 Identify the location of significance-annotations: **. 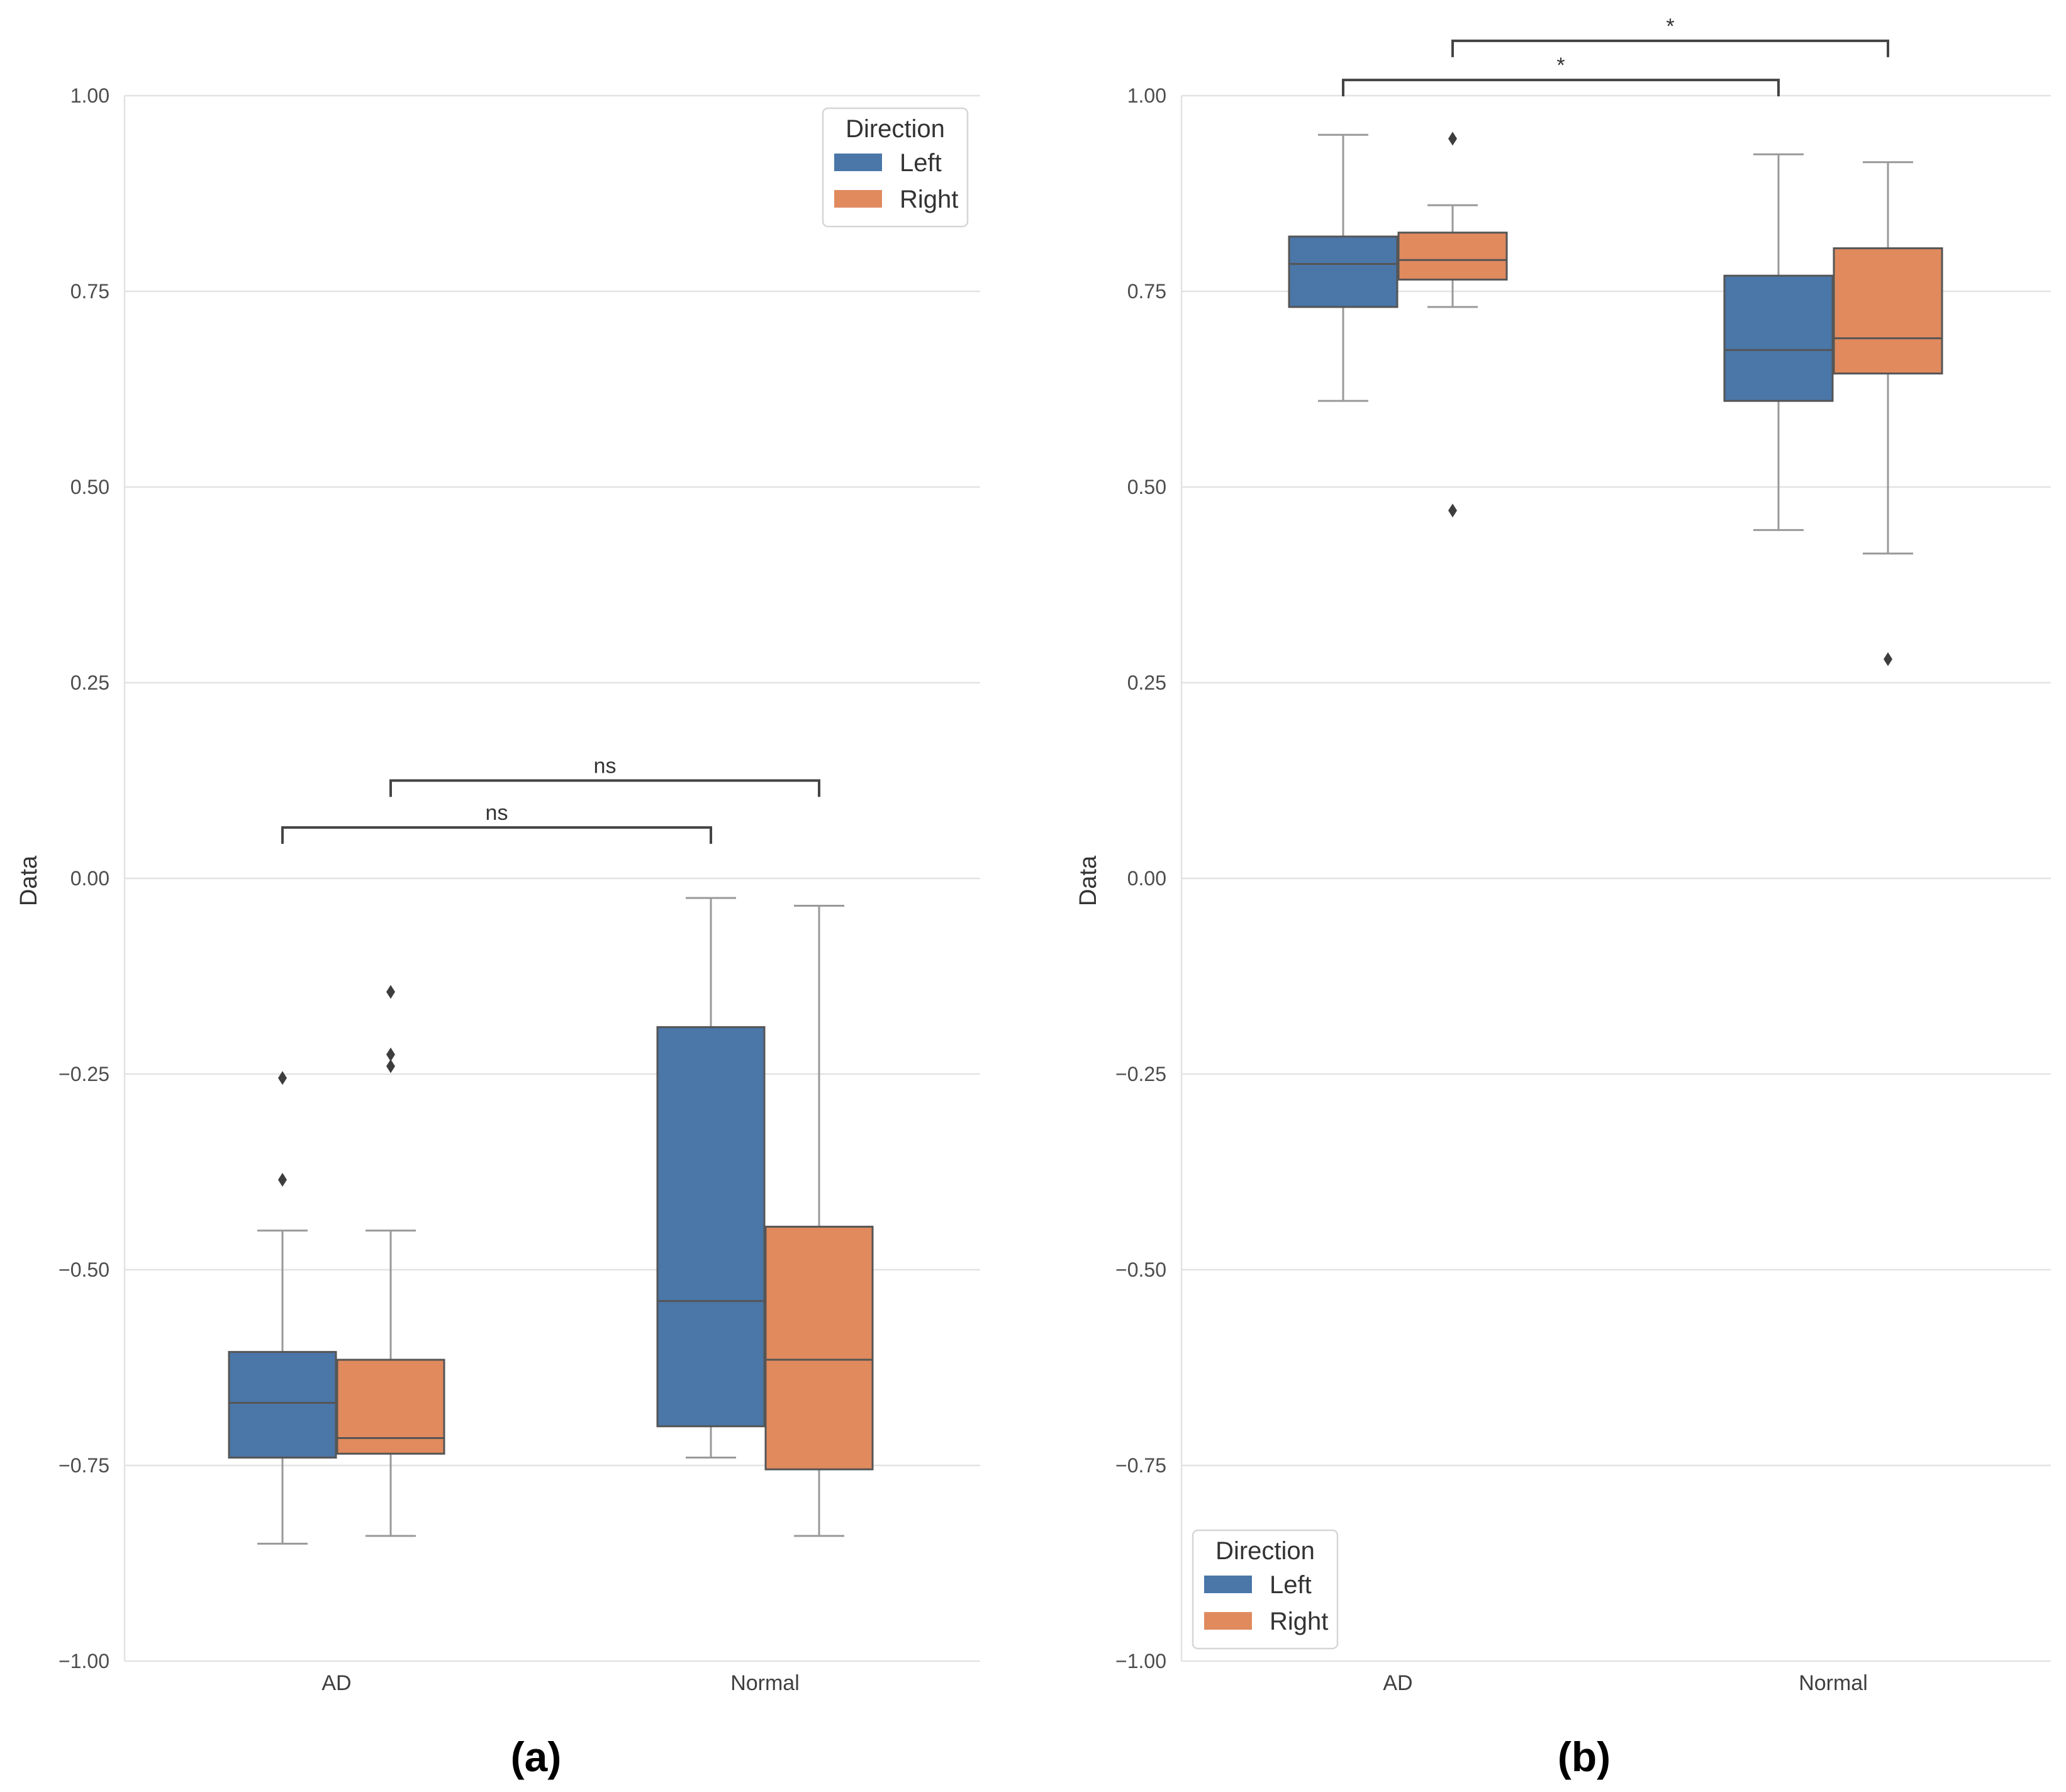
(1615, 55).